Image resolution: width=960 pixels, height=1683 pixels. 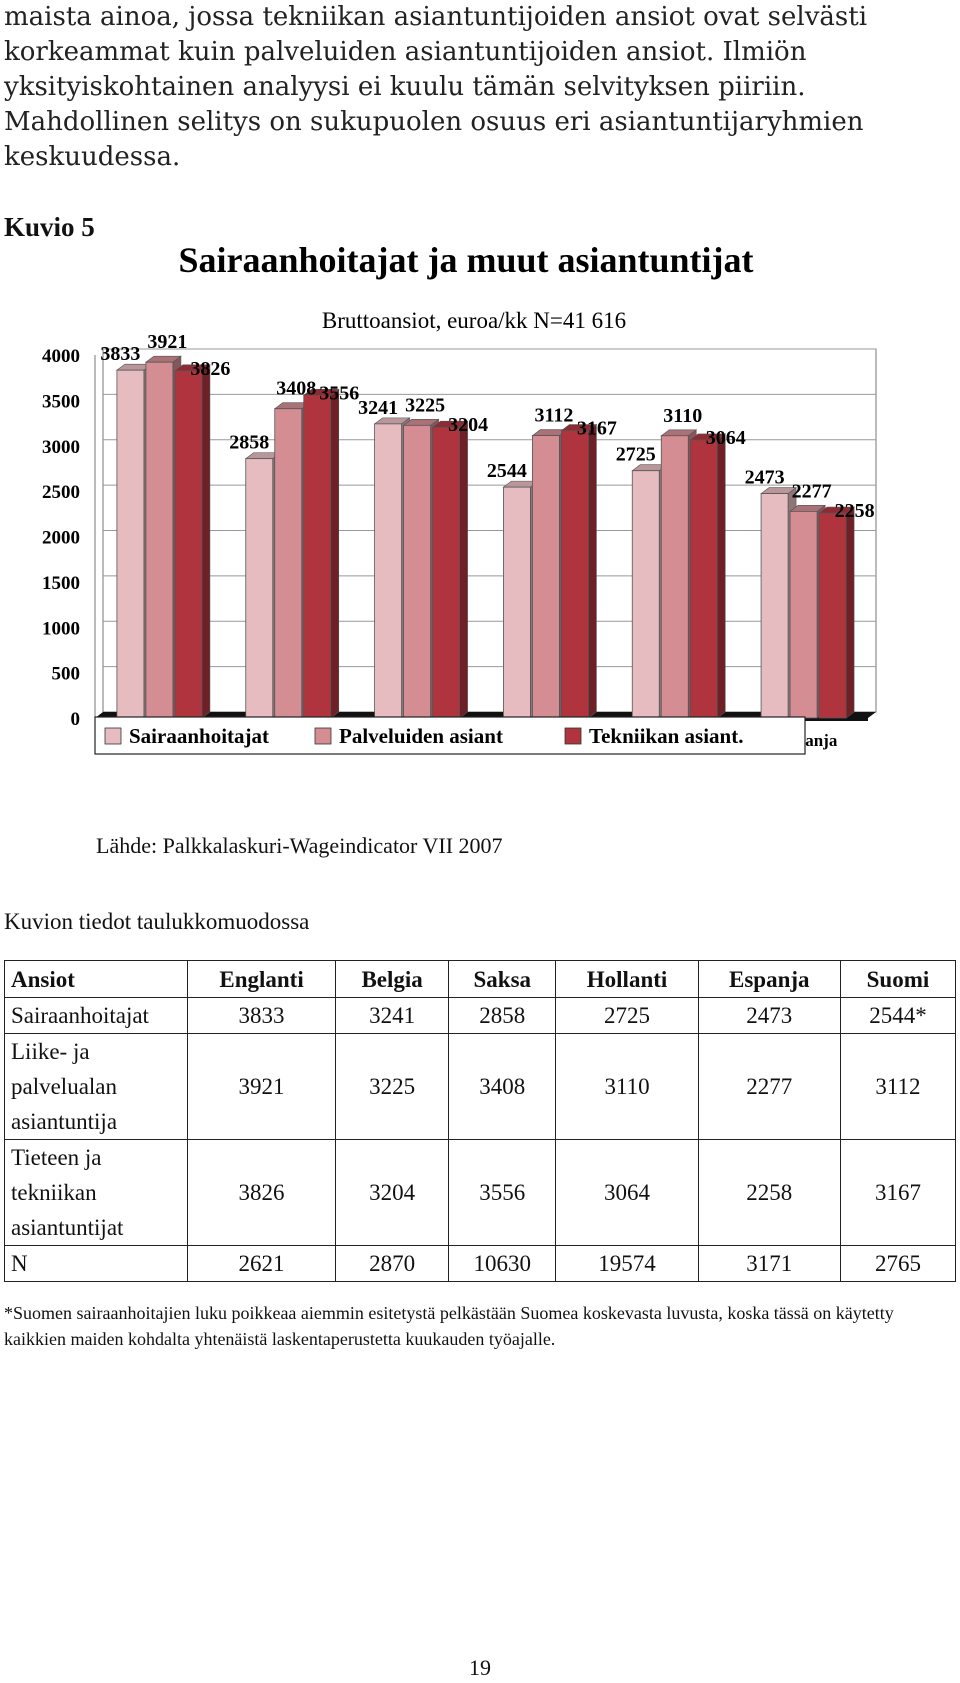 What do you see at coordinates (502, 1015) in the screenshot?
I see `table-cell: 2858` at bounding box center [502, 1015].